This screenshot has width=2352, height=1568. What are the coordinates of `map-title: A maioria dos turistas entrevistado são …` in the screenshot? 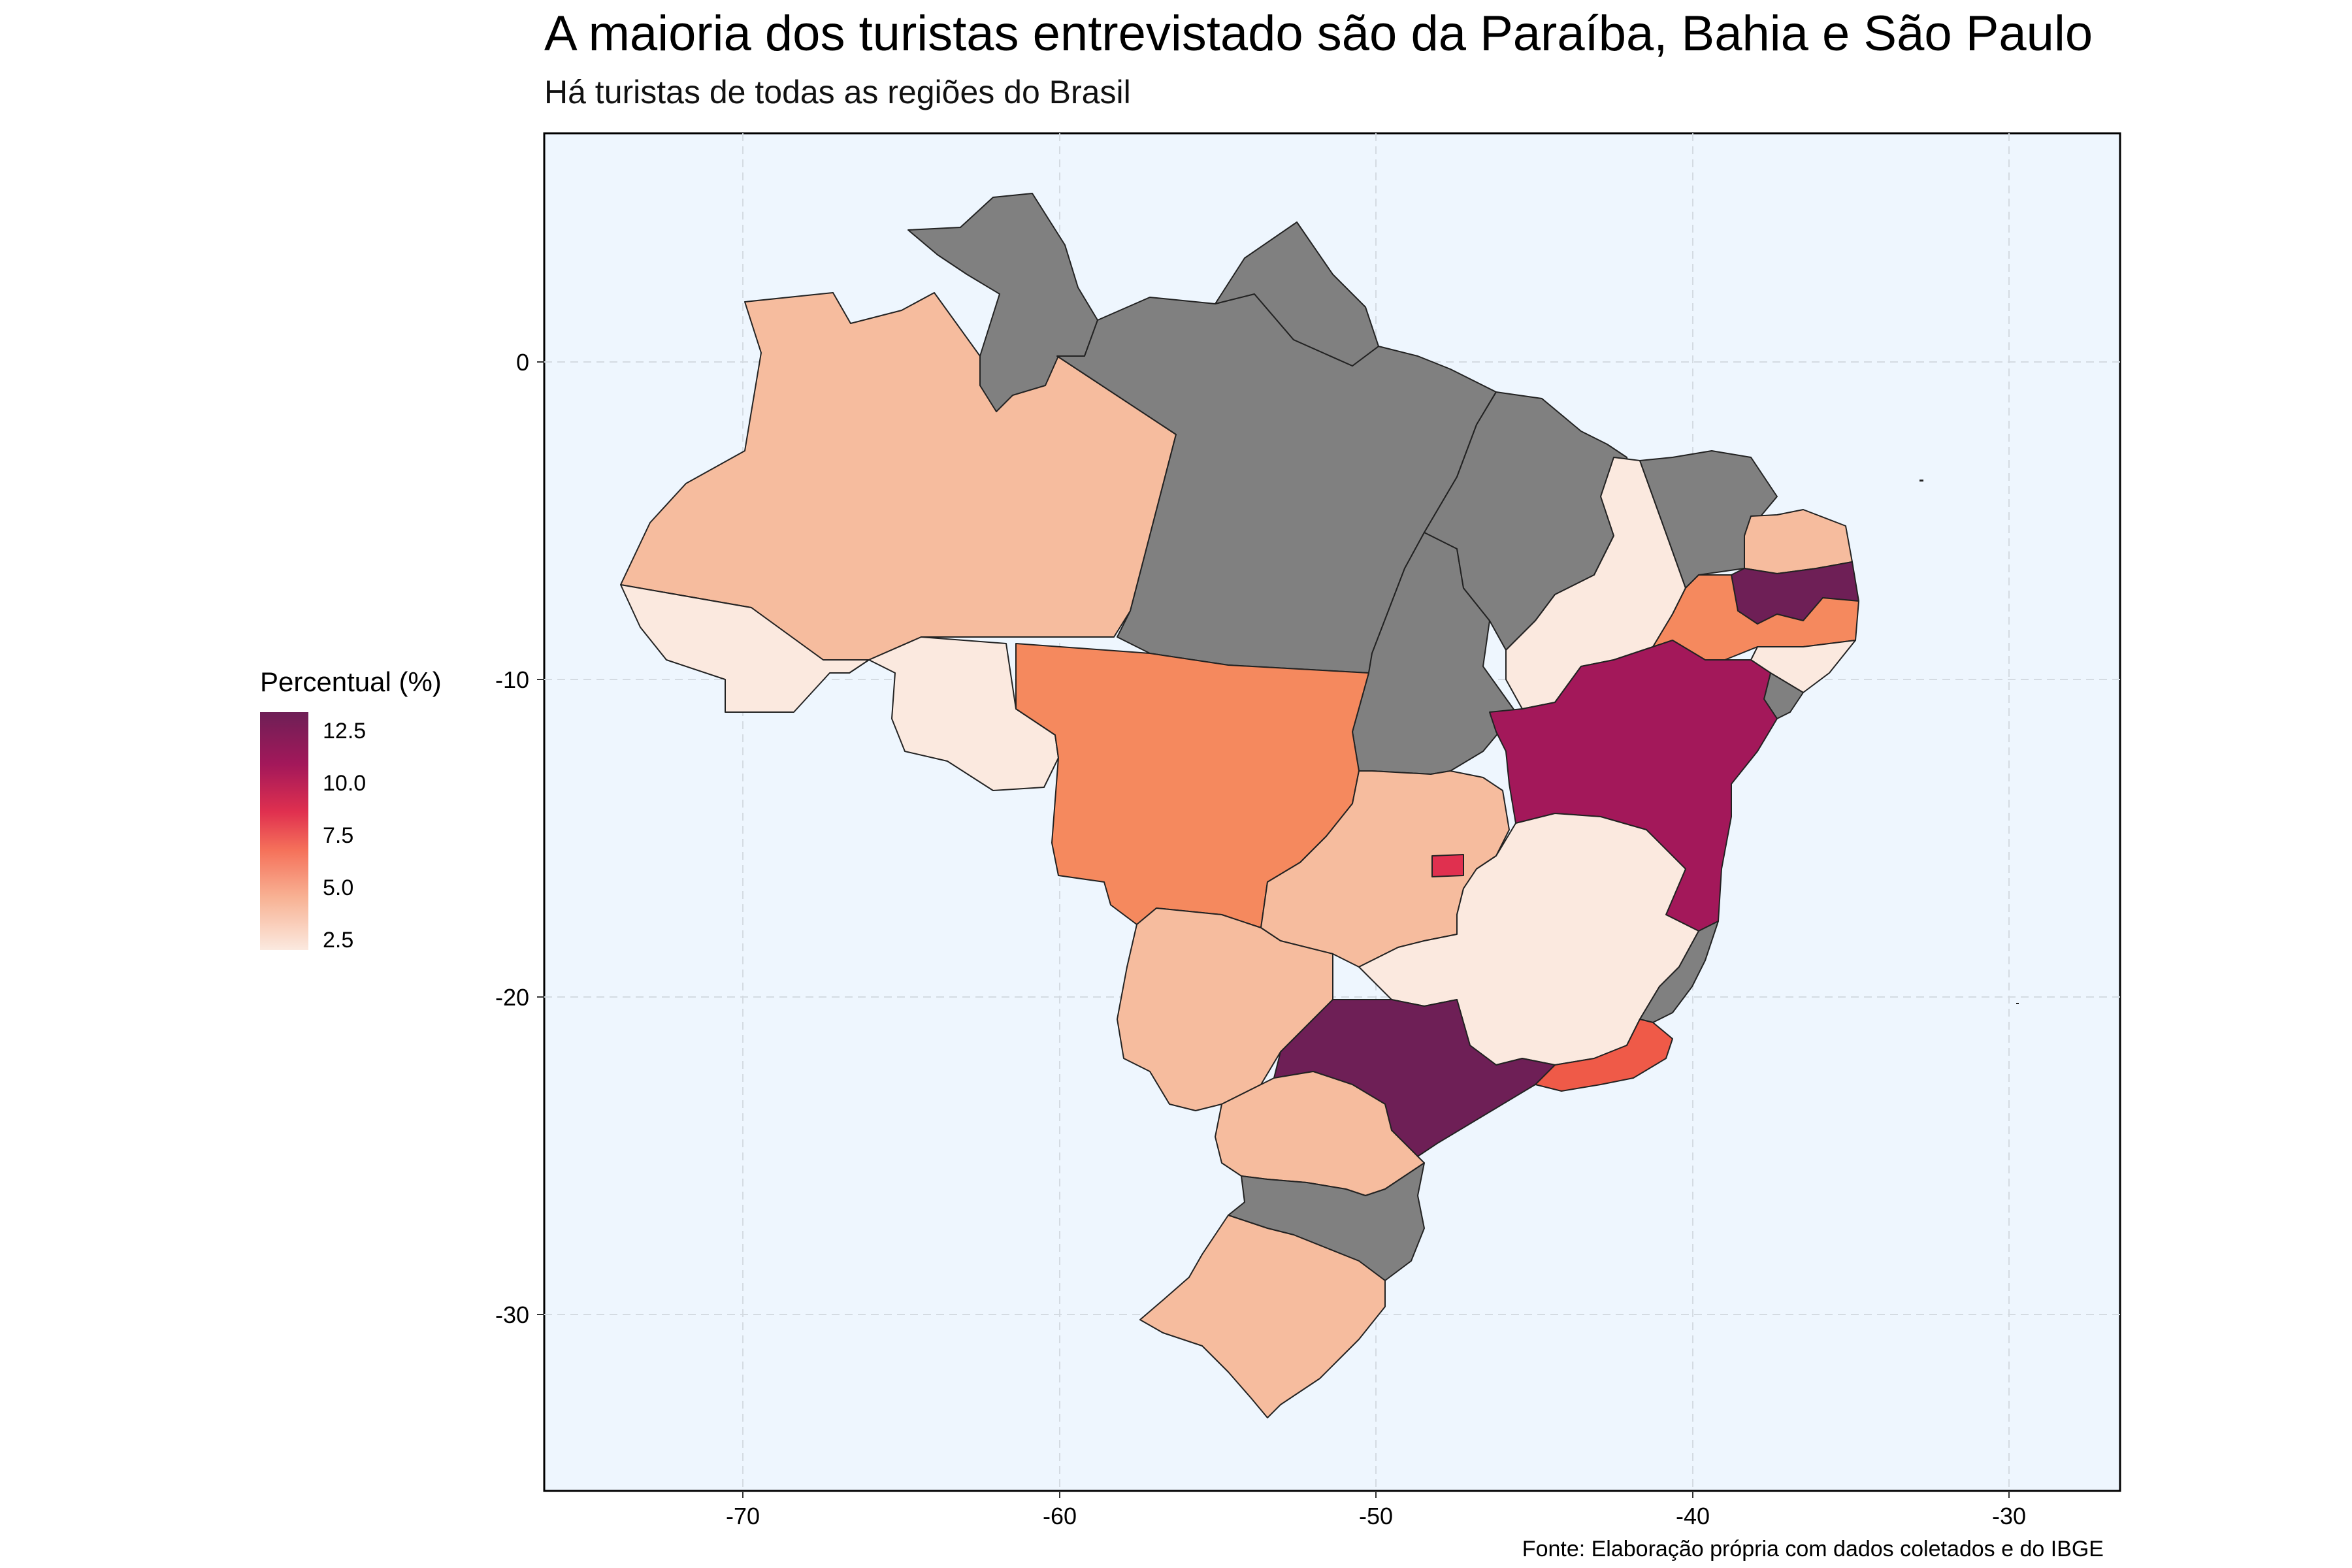 It's located at (1318, 33).